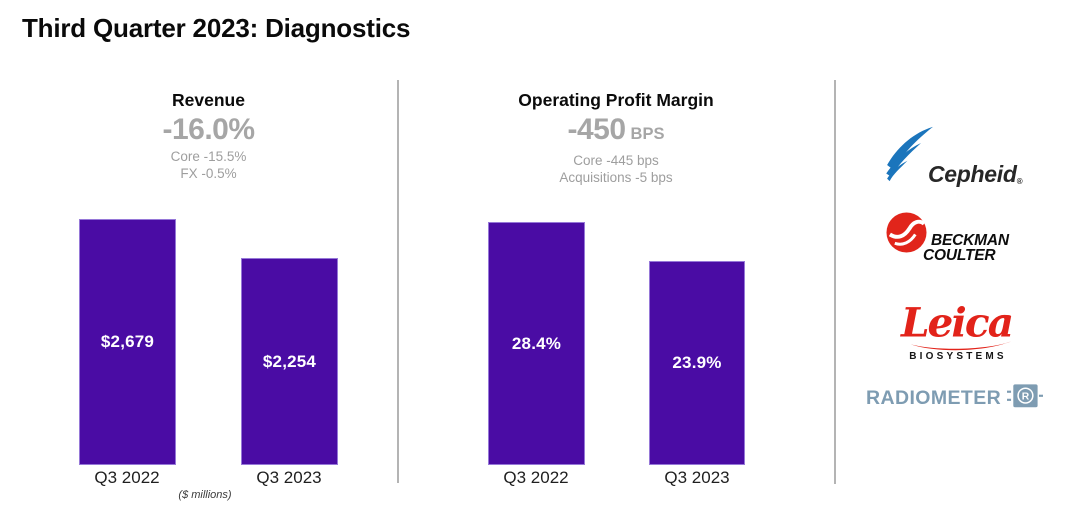 This screenshot has width=1080, height=530. I want to click on radiometer-wordmark: RADIOMETER, so click(934, 398).